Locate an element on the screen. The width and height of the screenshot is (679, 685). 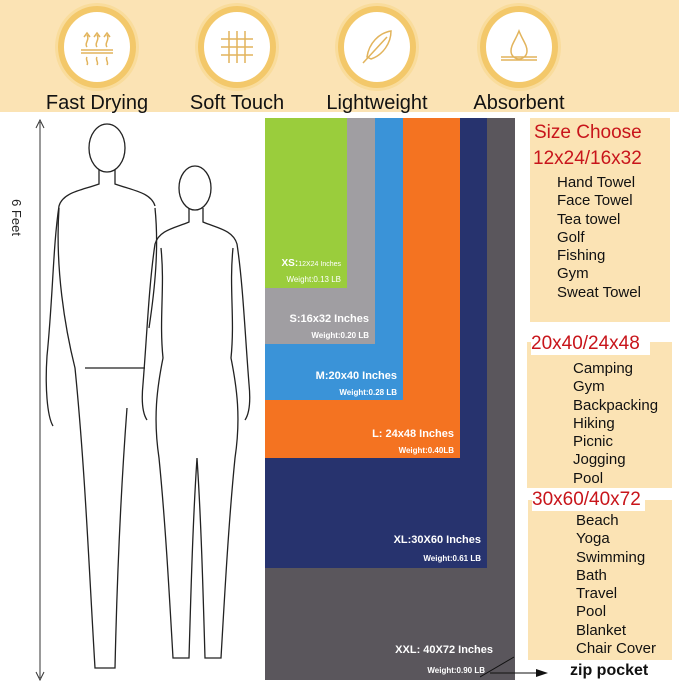
size-weight: Weight:0.28 LB is located at coordinates (368, 392).